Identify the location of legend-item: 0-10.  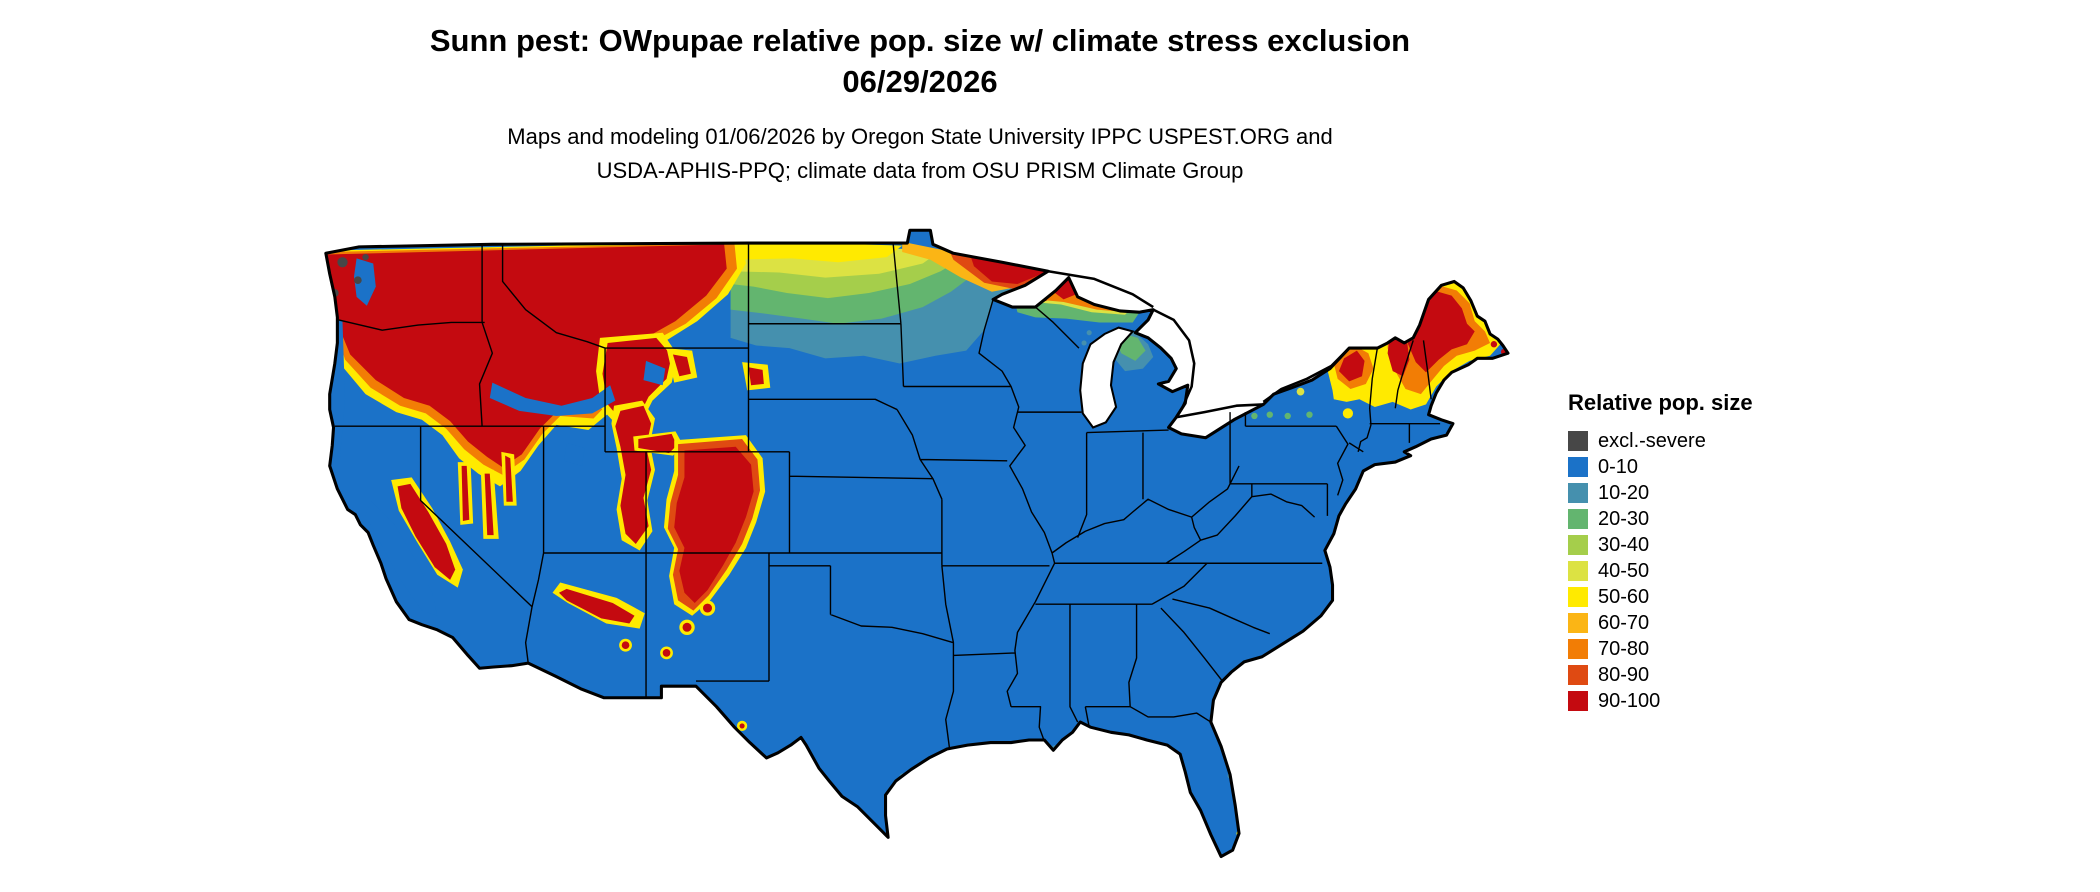
(1698, 467).